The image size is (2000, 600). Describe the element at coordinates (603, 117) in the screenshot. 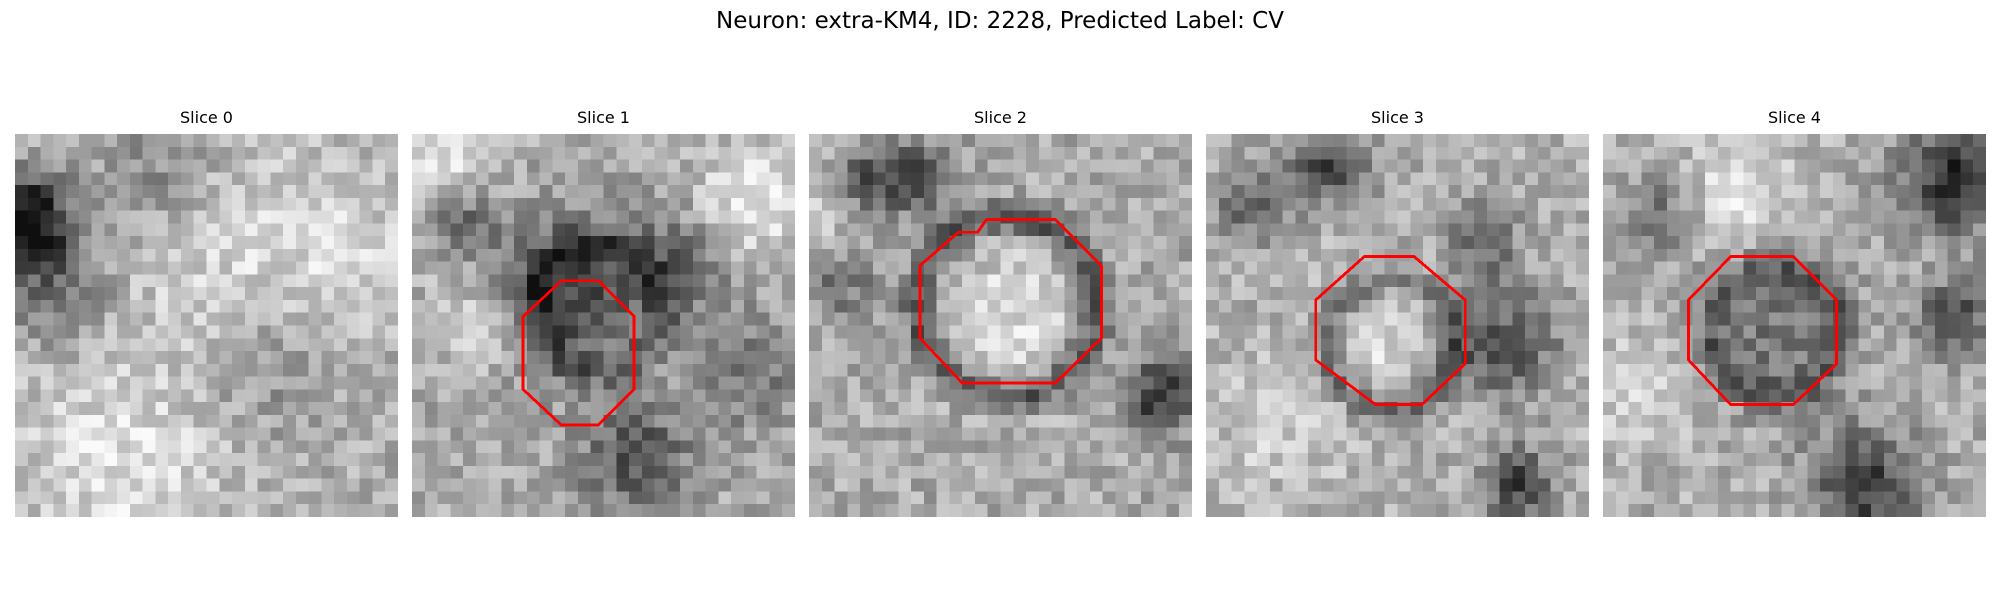

I see `slice-title-1: Slice 1` at that location.